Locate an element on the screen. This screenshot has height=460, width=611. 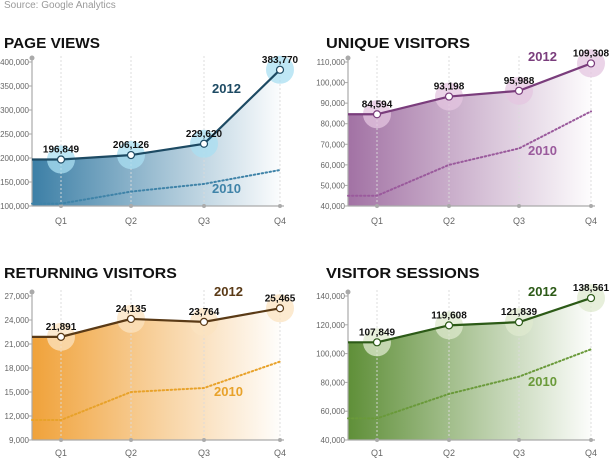
data-label-2012: 25,465 is located at coordinates (280, 298).